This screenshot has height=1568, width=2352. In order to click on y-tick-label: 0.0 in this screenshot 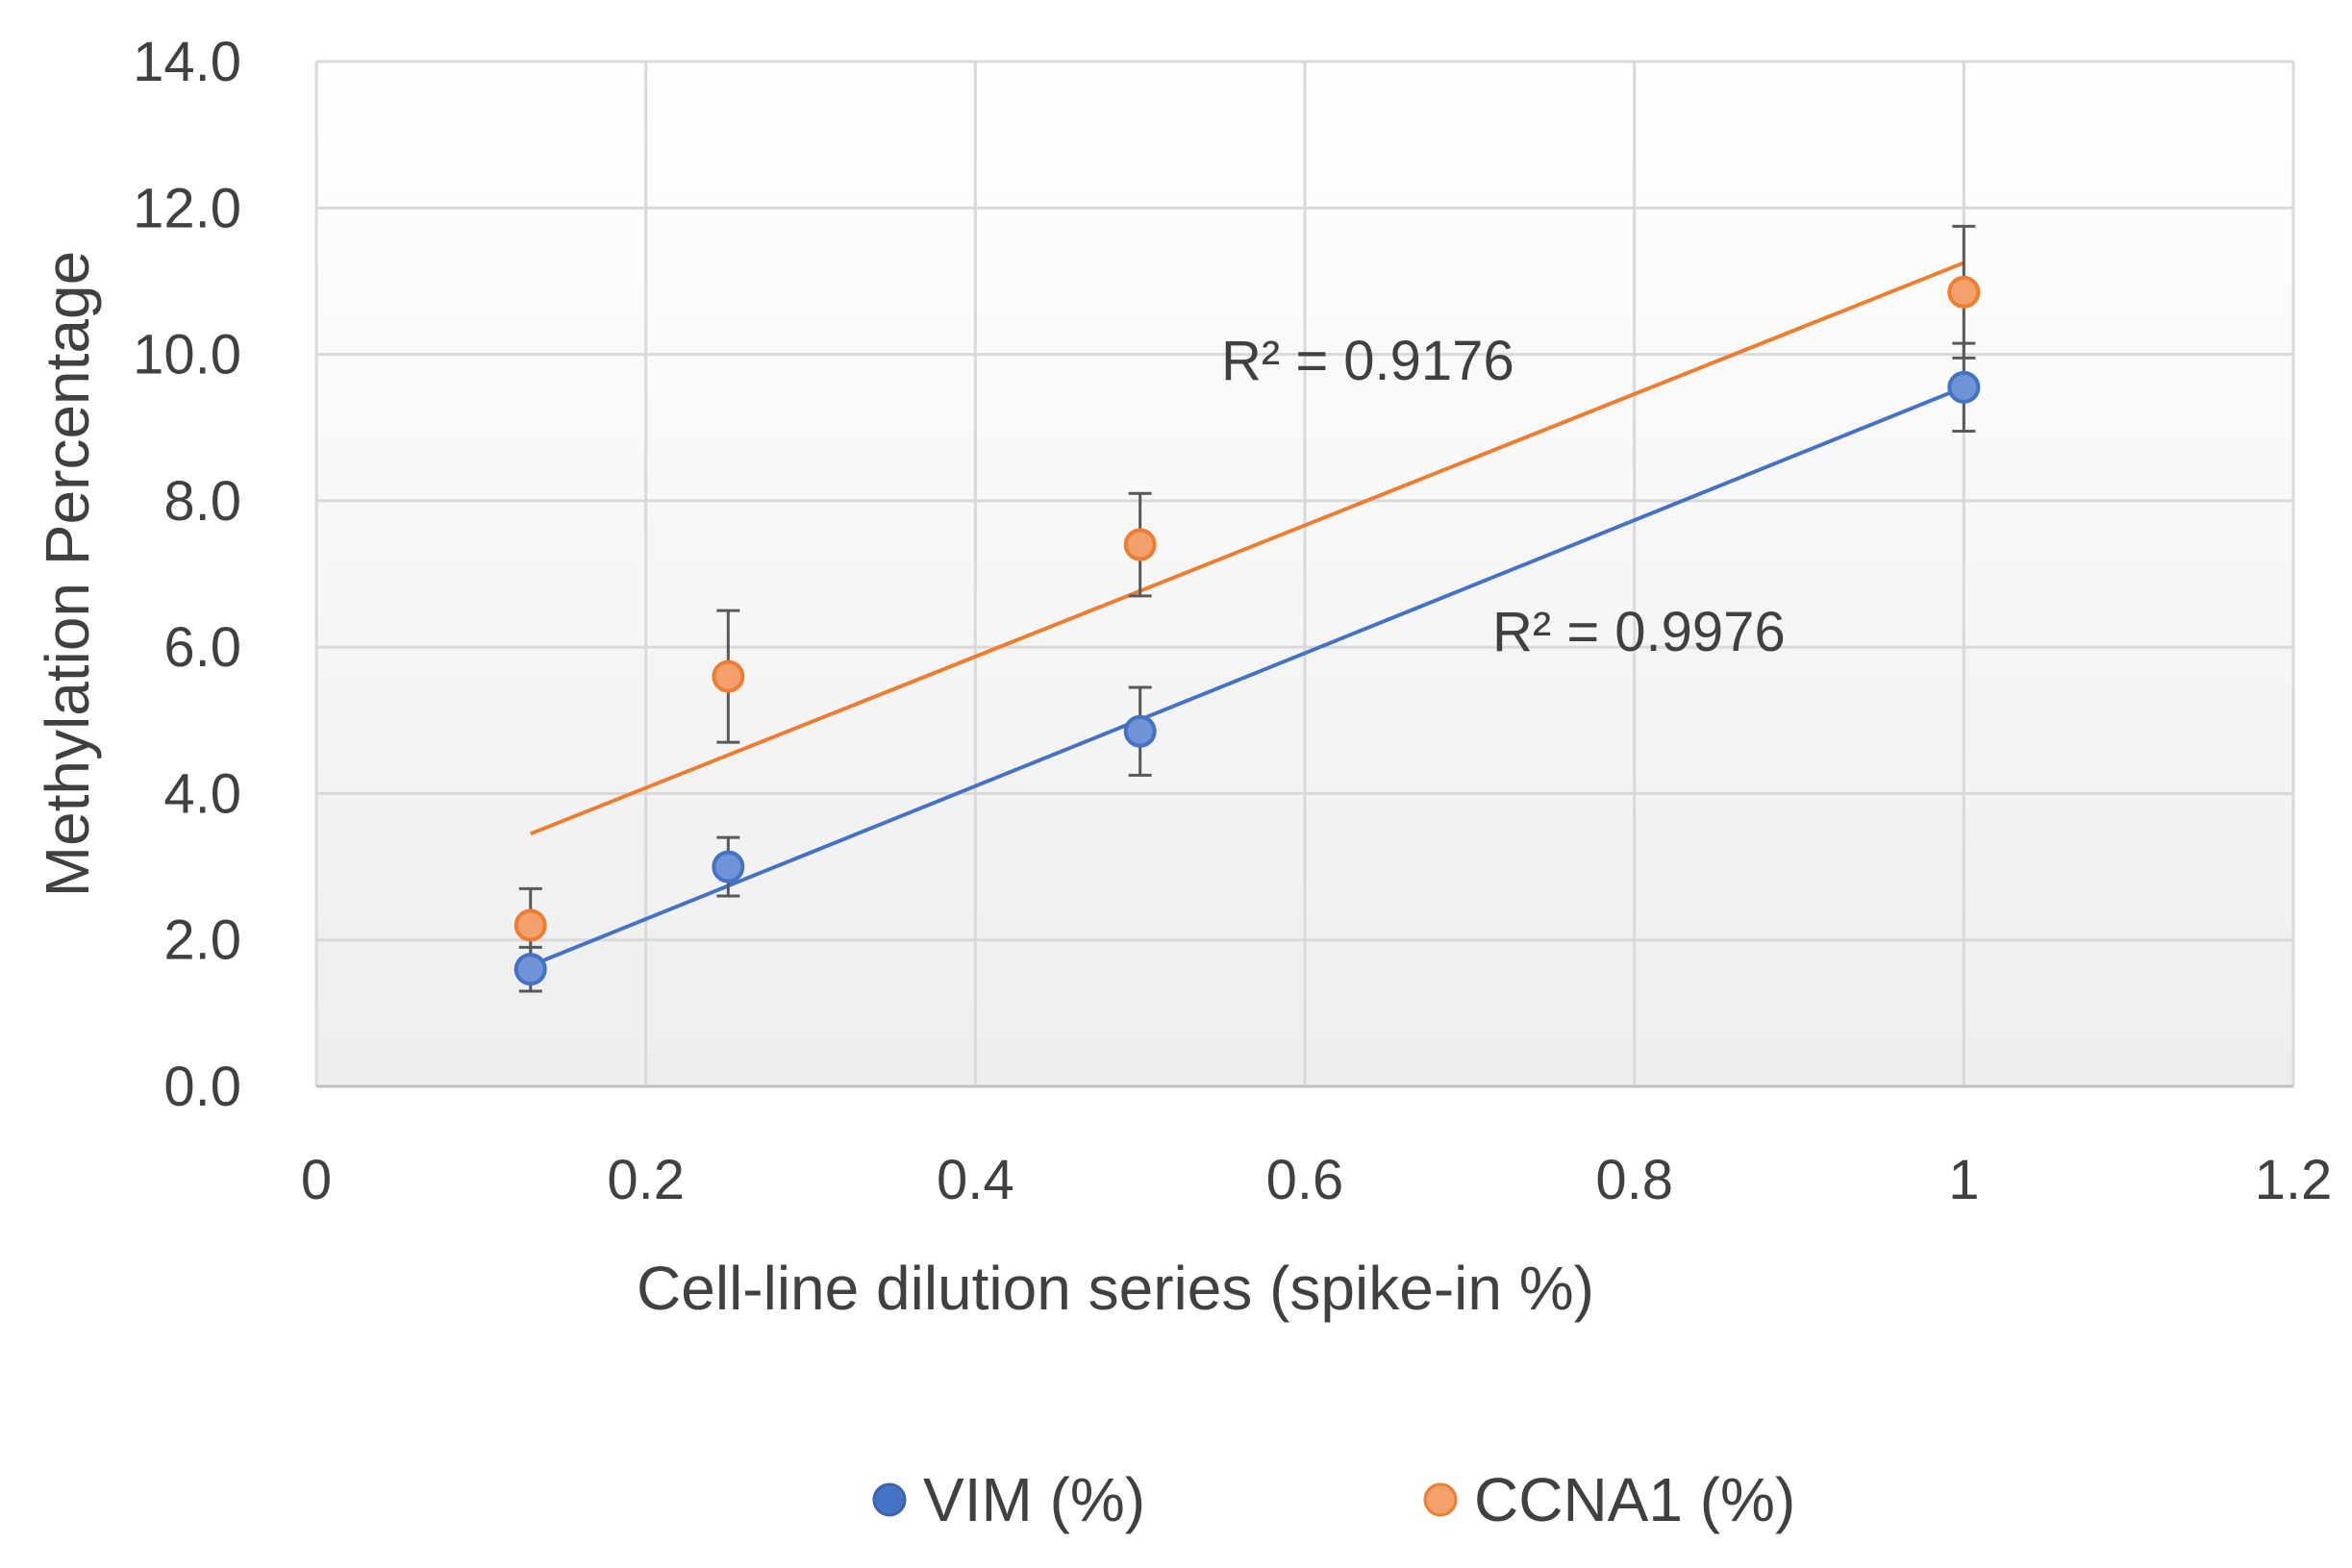, I will do `click(202, 1087)`.